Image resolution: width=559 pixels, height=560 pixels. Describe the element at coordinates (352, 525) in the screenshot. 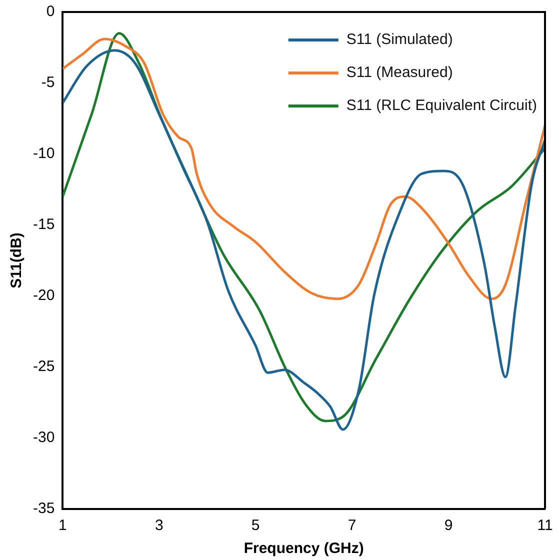

I see `x-tick-label: 7` at that location.